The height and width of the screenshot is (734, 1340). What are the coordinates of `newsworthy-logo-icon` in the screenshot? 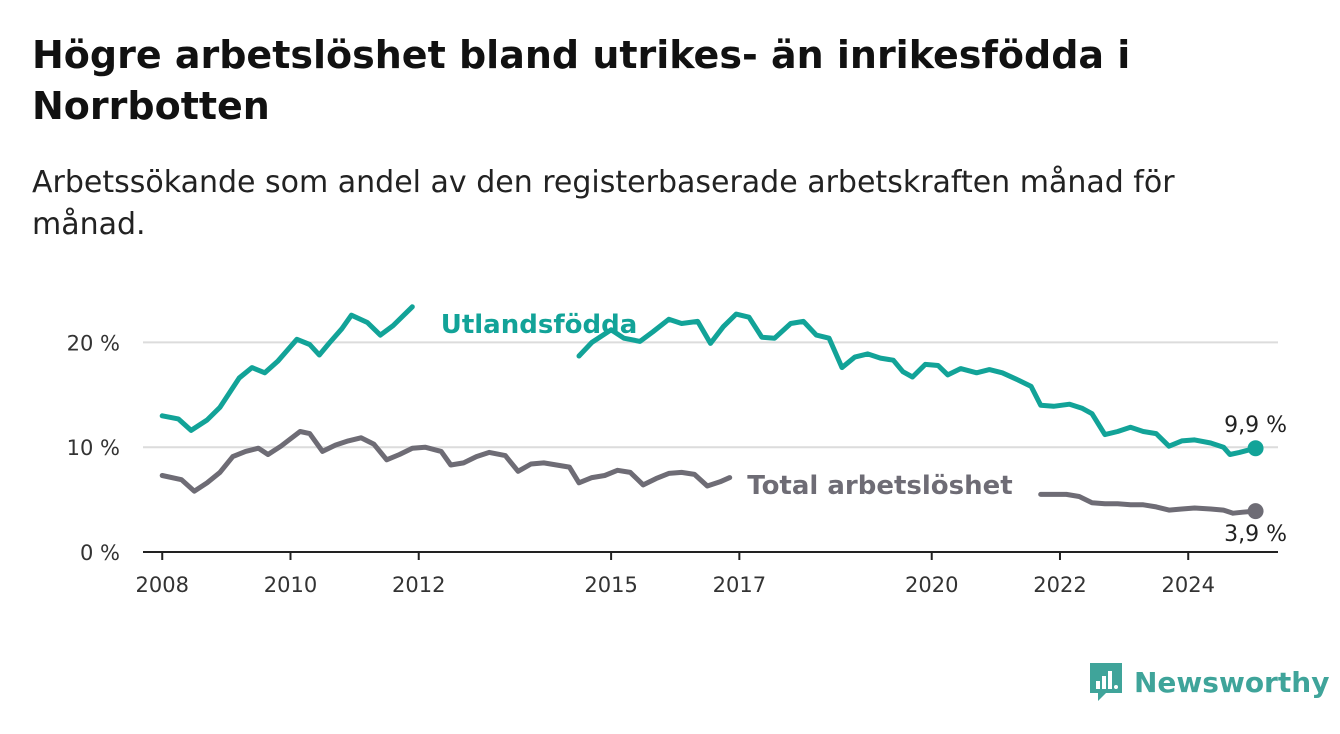 It's located at (1106, 682).